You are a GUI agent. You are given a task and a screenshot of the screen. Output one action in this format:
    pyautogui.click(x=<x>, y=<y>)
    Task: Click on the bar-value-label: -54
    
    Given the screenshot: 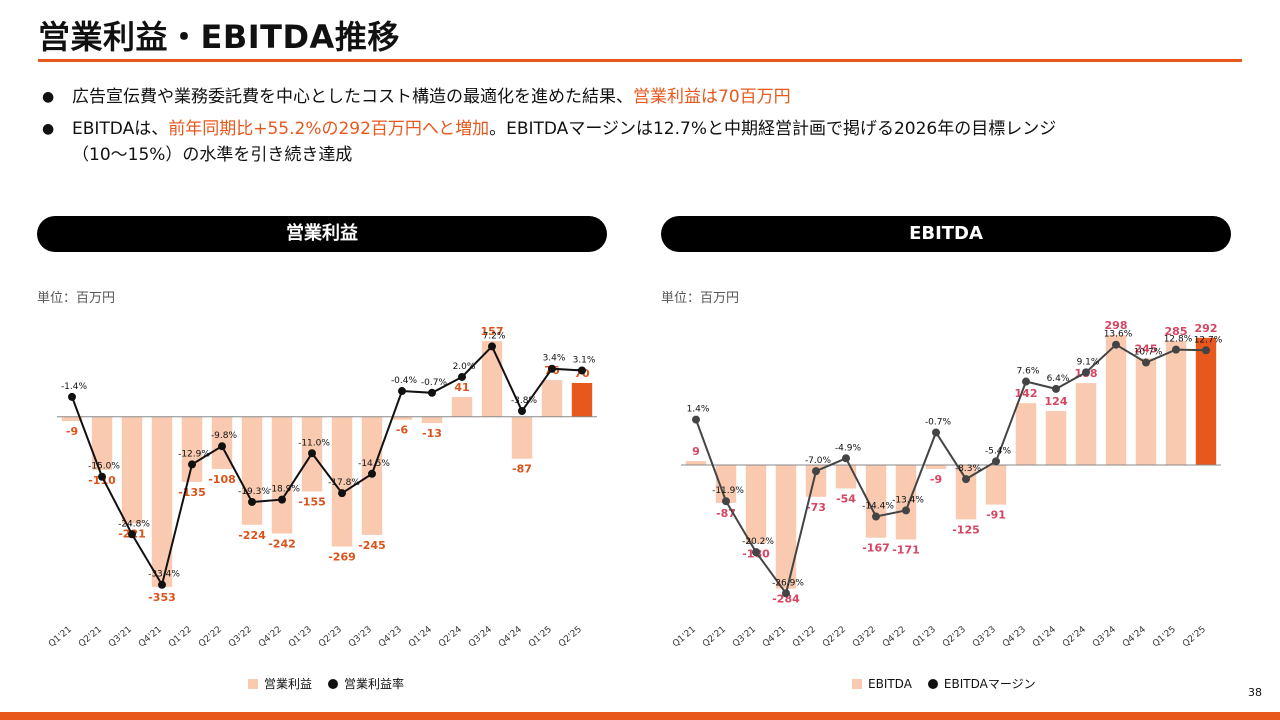 What is the action you would take?
    pyautogui.click(x=846, y=499)
    